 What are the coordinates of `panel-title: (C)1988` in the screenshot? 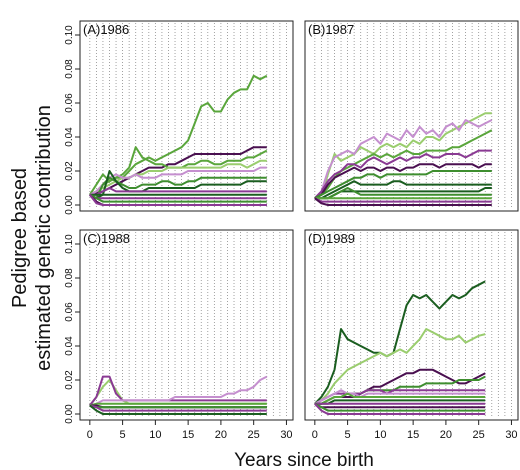 It's located at (106, 238).